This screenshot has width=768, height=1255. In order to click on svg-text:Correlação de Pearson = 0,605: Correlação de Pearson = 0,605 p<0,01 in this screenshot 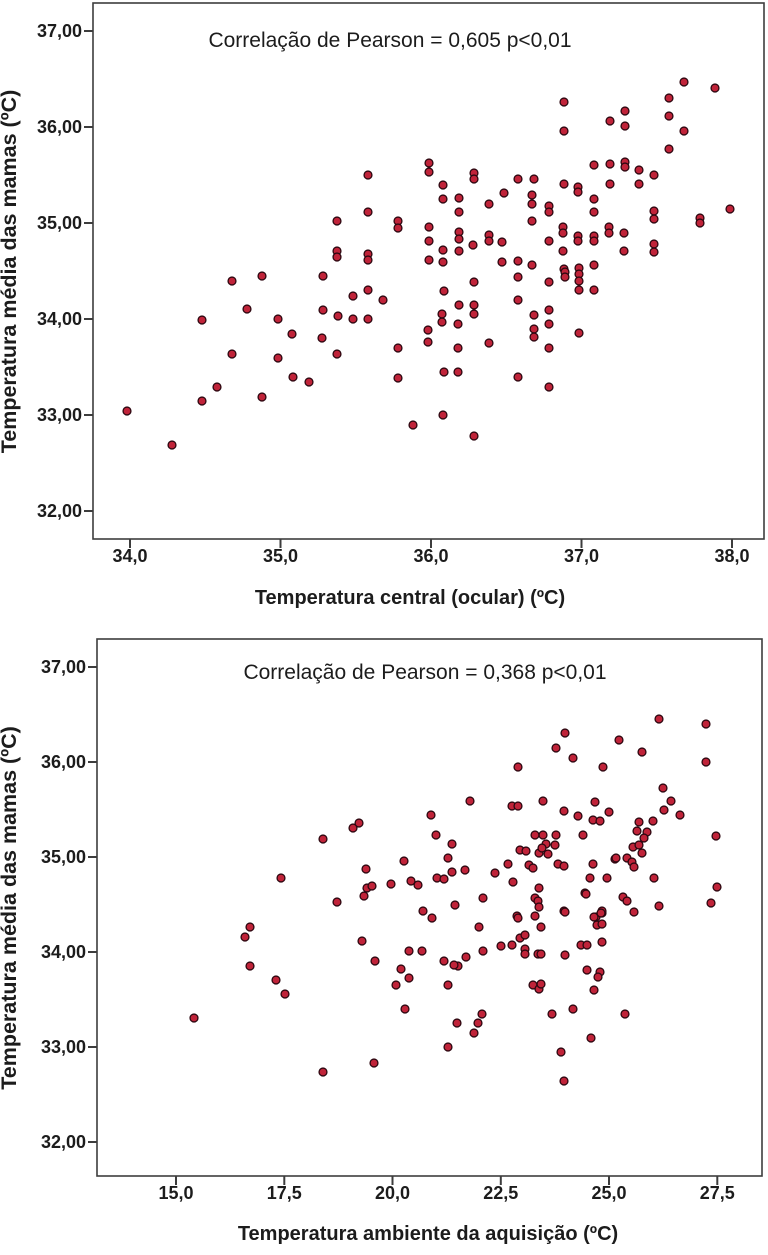, I will do `click(389, 40)`.